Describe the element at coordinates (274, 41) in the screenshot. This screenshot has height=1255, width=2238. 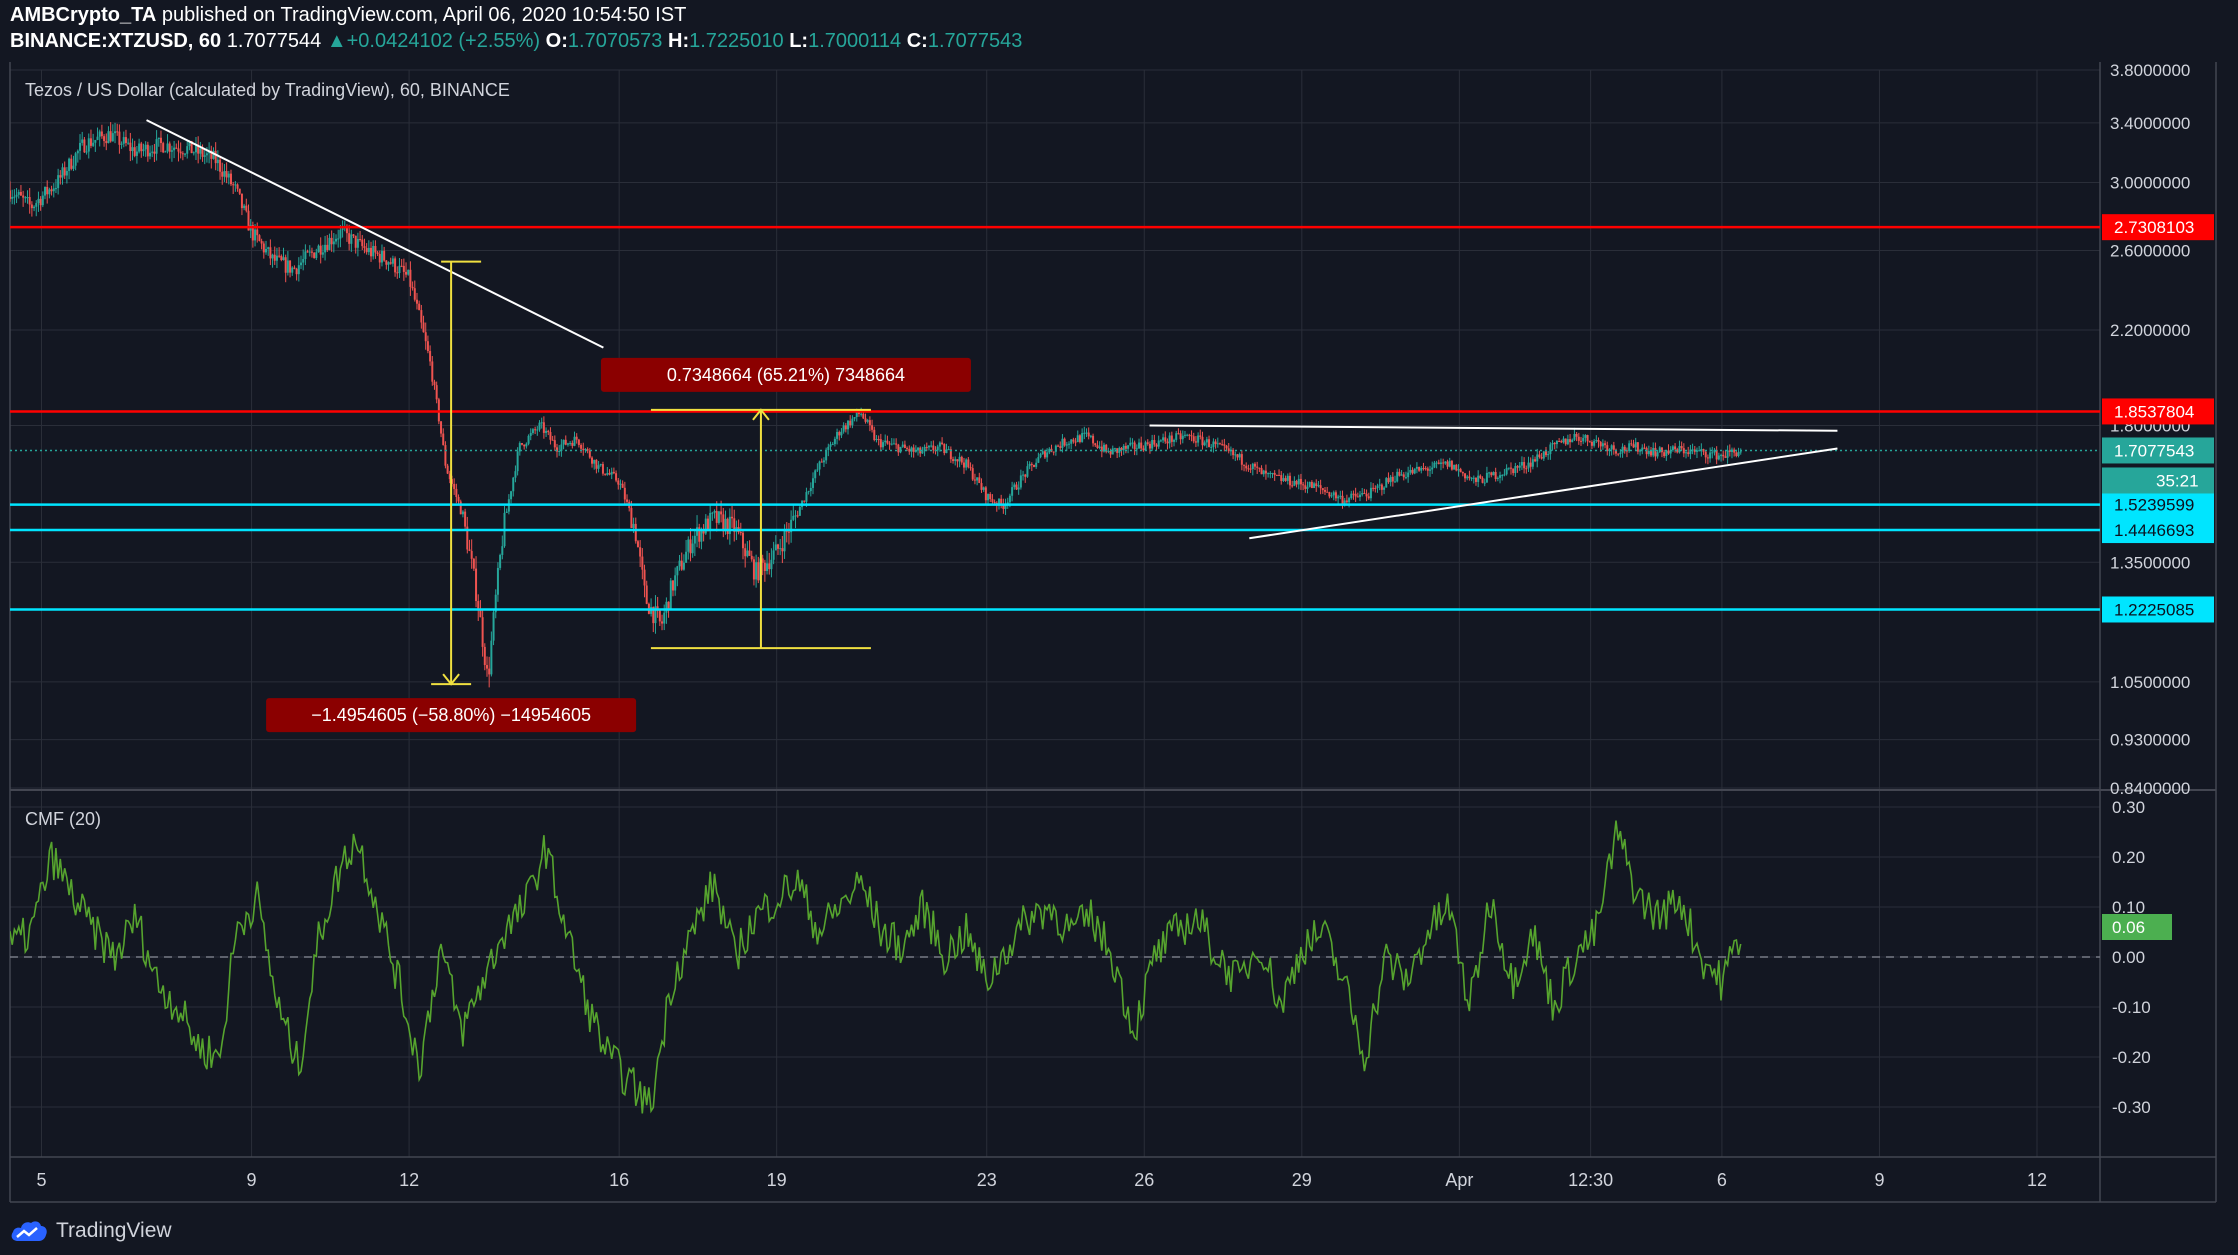
I see `last-price: 1.7077544` at that location.